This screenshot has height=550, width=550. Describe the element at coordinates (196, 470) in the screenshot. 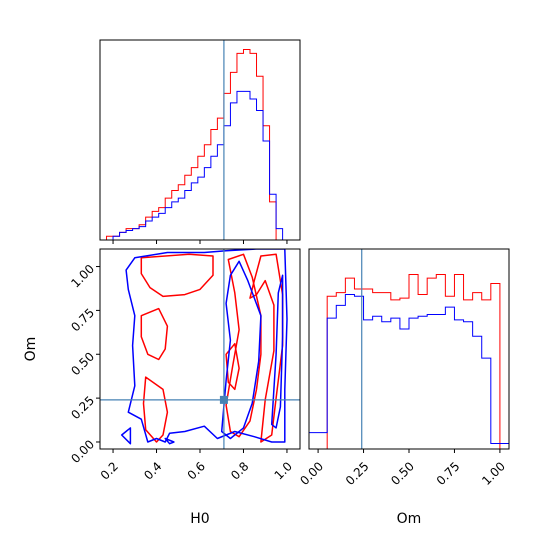

I see `H0-Om-joint-xtick-label: 0.6` at that location.